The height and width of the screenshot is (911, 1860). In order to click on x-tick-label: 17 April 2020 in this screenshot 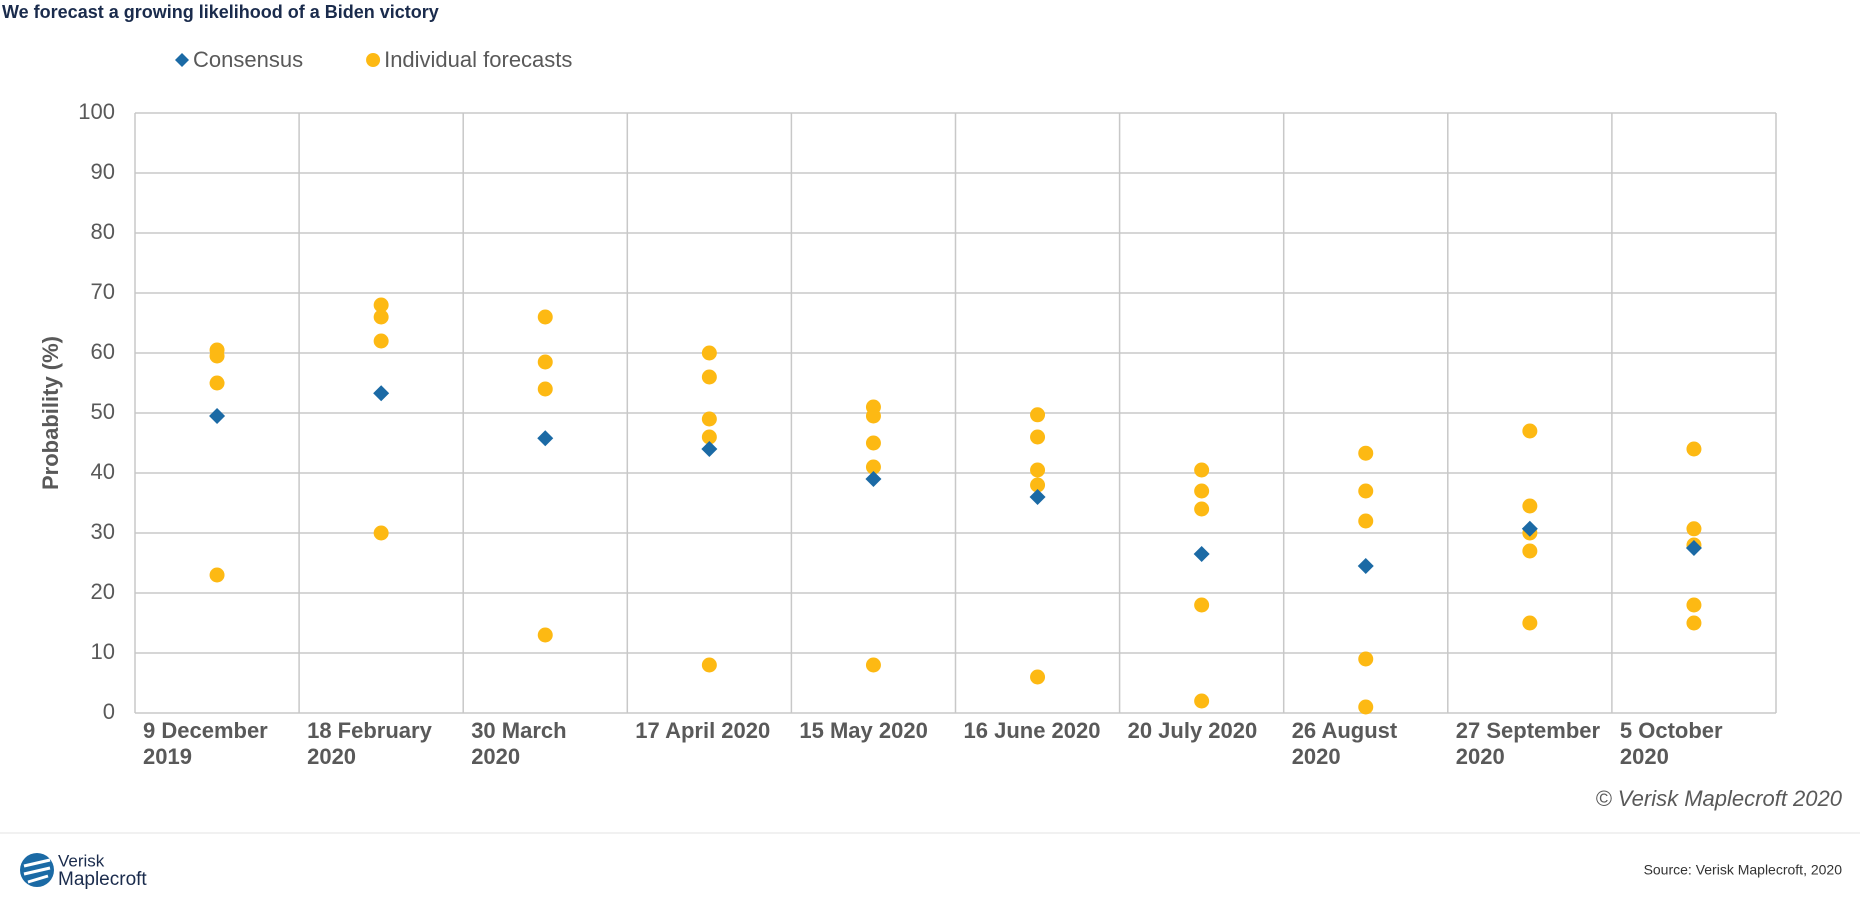, I will do `click(703, 730)`.